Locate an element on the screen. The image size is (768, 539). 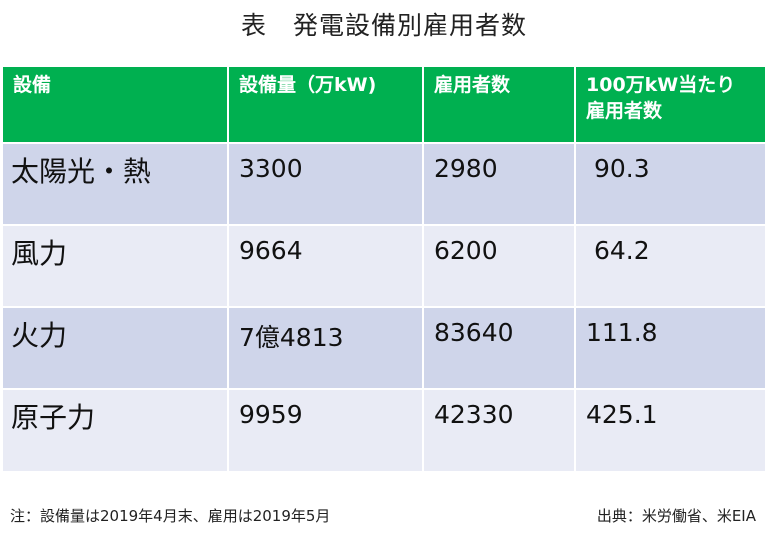
header-capacity: 設備量（万kW) is located at coordinates (326, 105).